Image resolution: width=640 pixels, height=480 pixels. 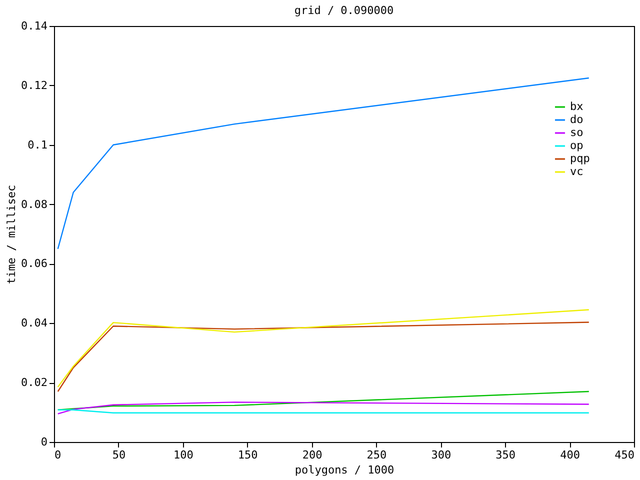 What do you see at coordinates (312, 455) in the screenshot?
I see `x-tick-label: 200` at bounding box center [312, 455].